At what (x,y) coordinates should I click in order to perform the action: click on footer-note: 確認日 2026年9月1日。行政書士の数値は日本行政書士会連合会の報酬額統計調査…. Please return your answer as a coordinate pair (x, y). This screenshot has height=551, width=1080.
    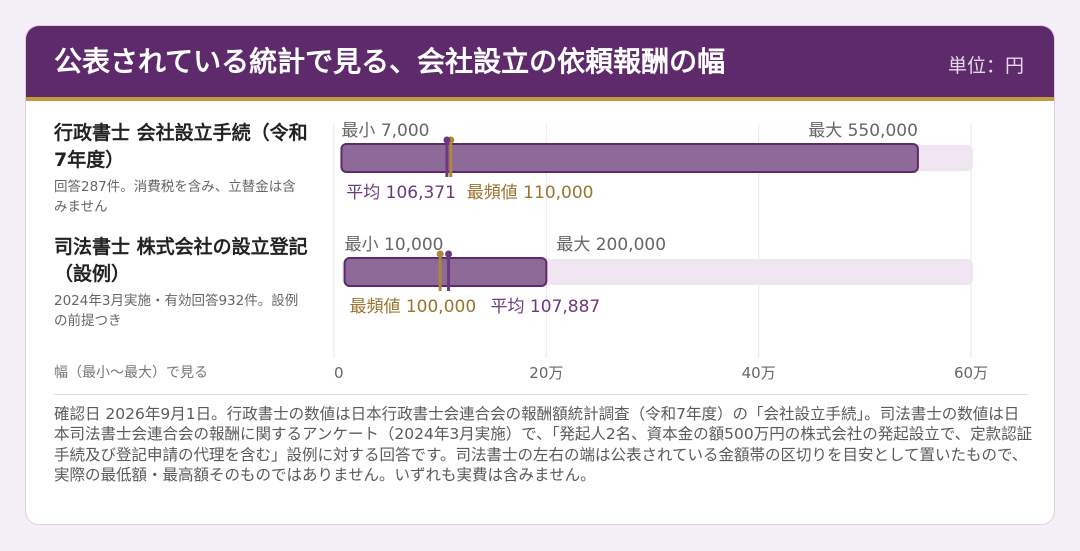
    Looking at the image, I should click on (543, 445).